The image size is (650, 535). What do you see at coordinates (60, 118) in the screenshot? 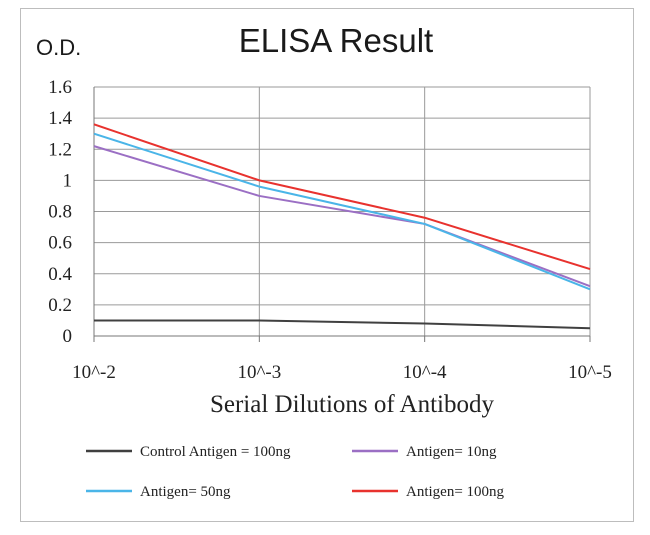
I see `y-tick-label: 1.4` at bounding box center [60, 118].